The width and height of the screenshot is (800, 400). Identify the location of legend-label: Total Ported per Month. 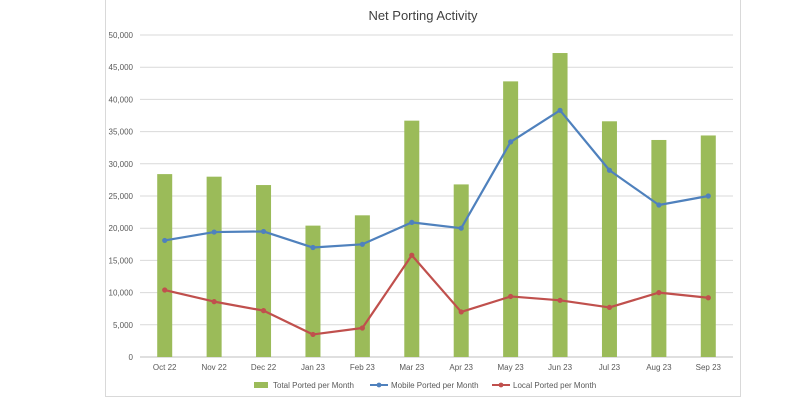
(313, 385).